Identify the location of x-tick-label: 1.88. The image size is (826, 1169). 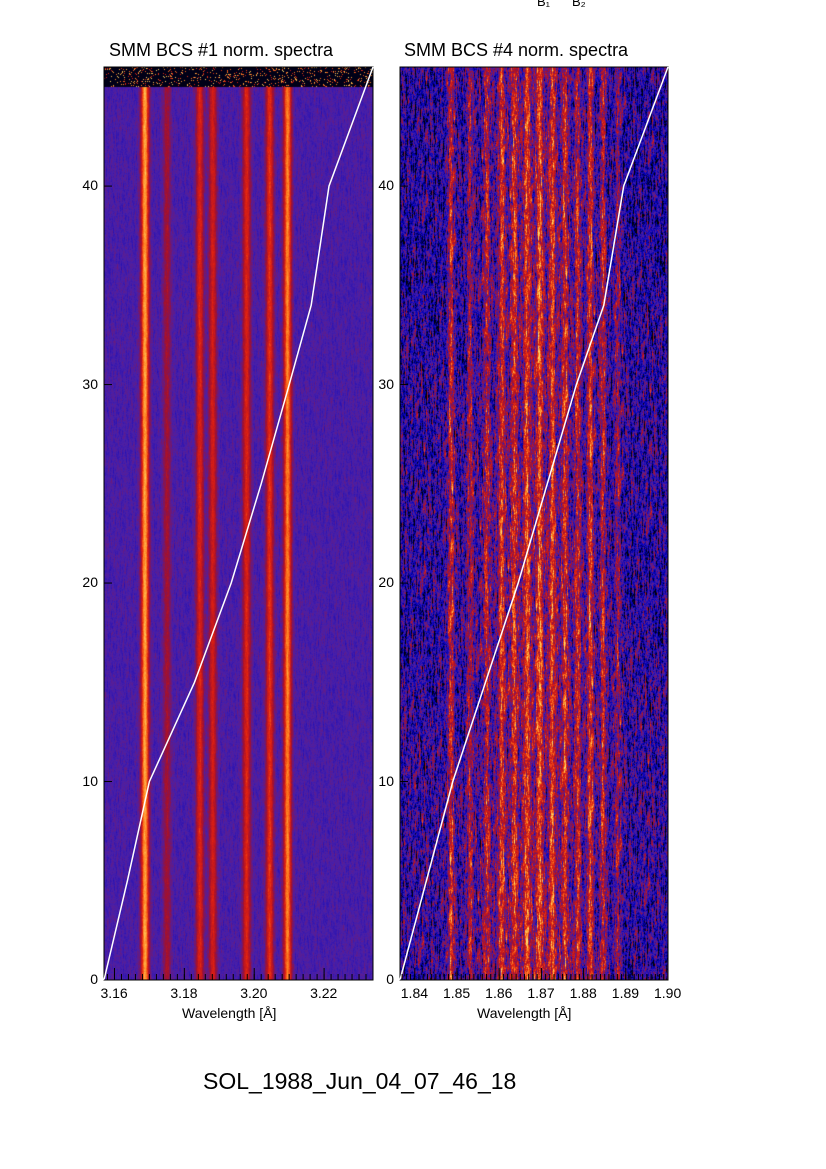
(583, 993).